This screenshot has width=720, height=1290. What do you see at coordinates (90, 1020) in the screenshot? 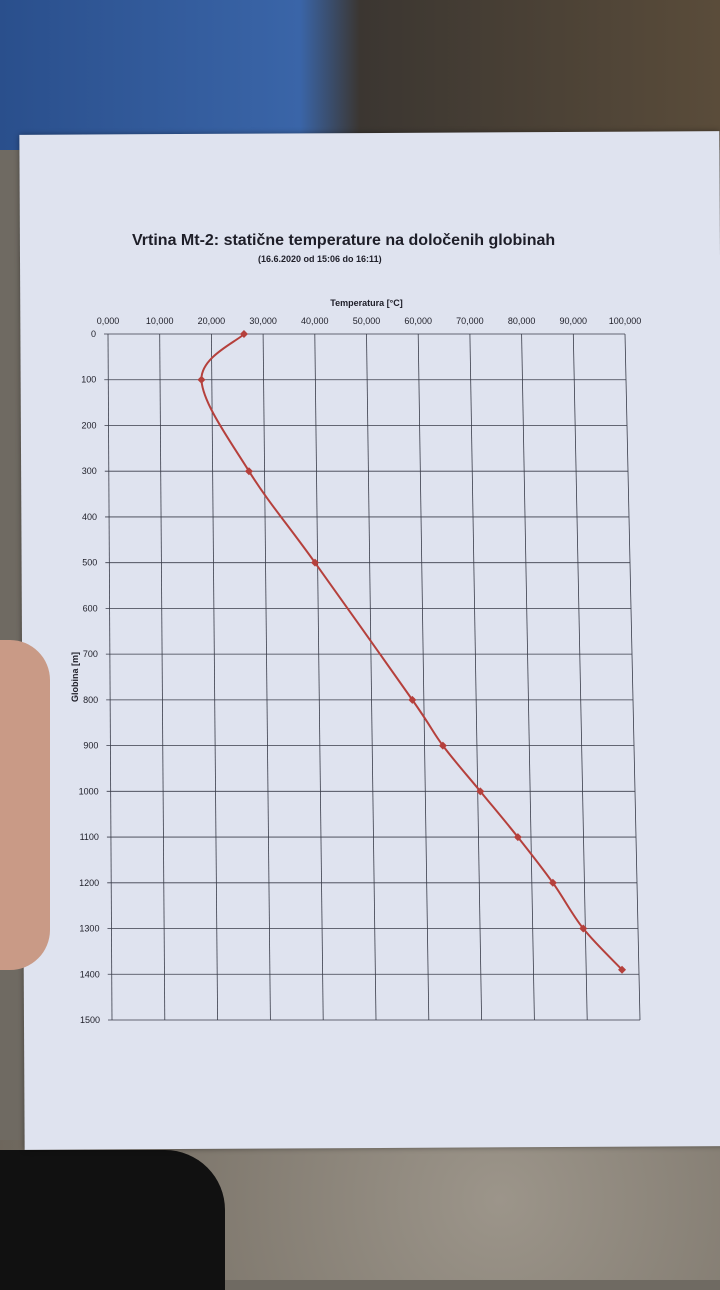
I see `y-tick-label: 1500` at bounding box center [90, 1020].